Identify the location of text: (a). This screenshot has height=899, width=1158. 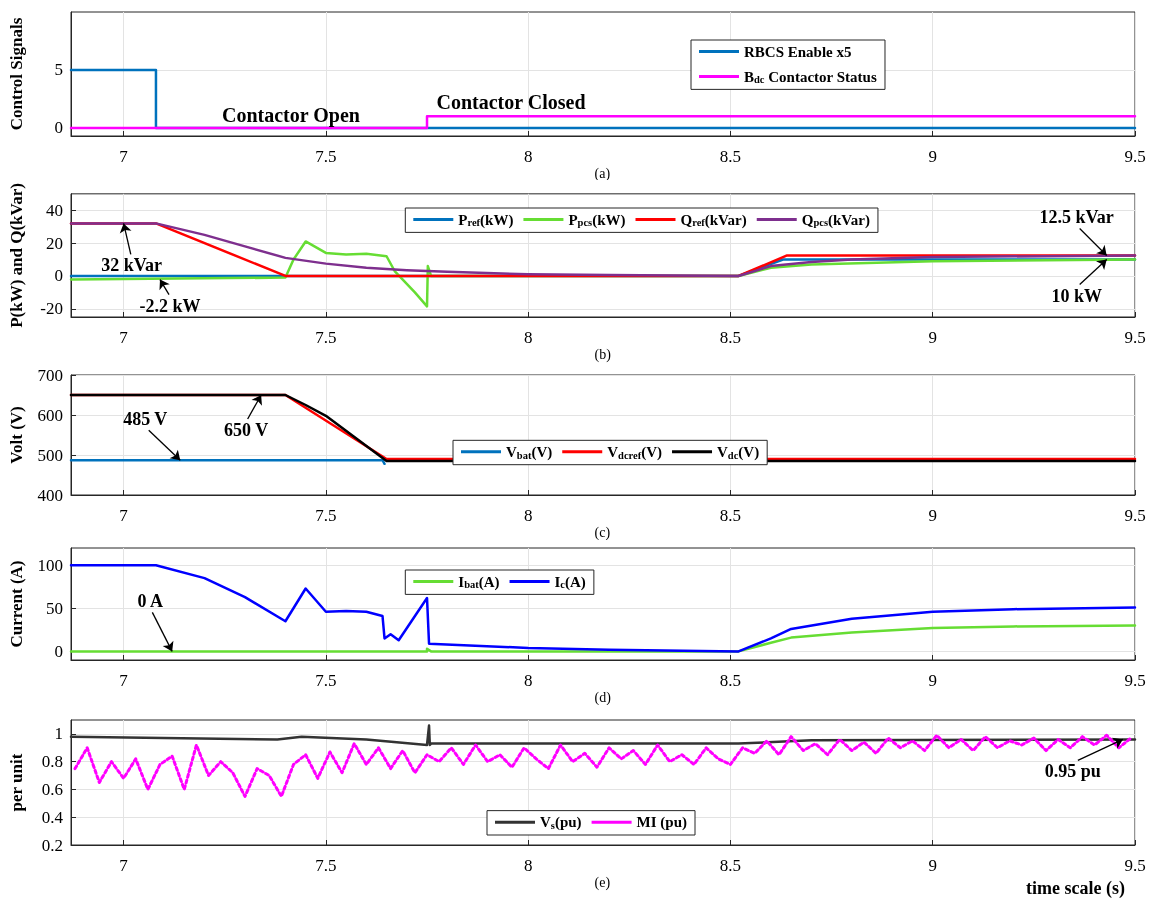
(602, 173).